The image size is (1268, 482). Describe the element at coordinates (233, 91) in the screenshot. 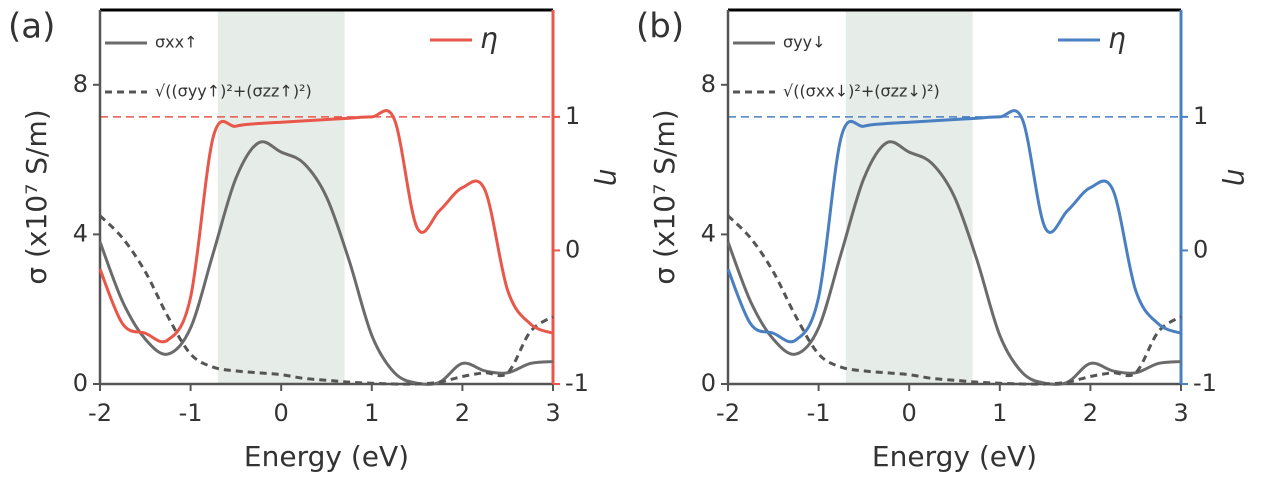

I see `legend-label: √((σyy↑)²+(σzz↑)²)` at that location.